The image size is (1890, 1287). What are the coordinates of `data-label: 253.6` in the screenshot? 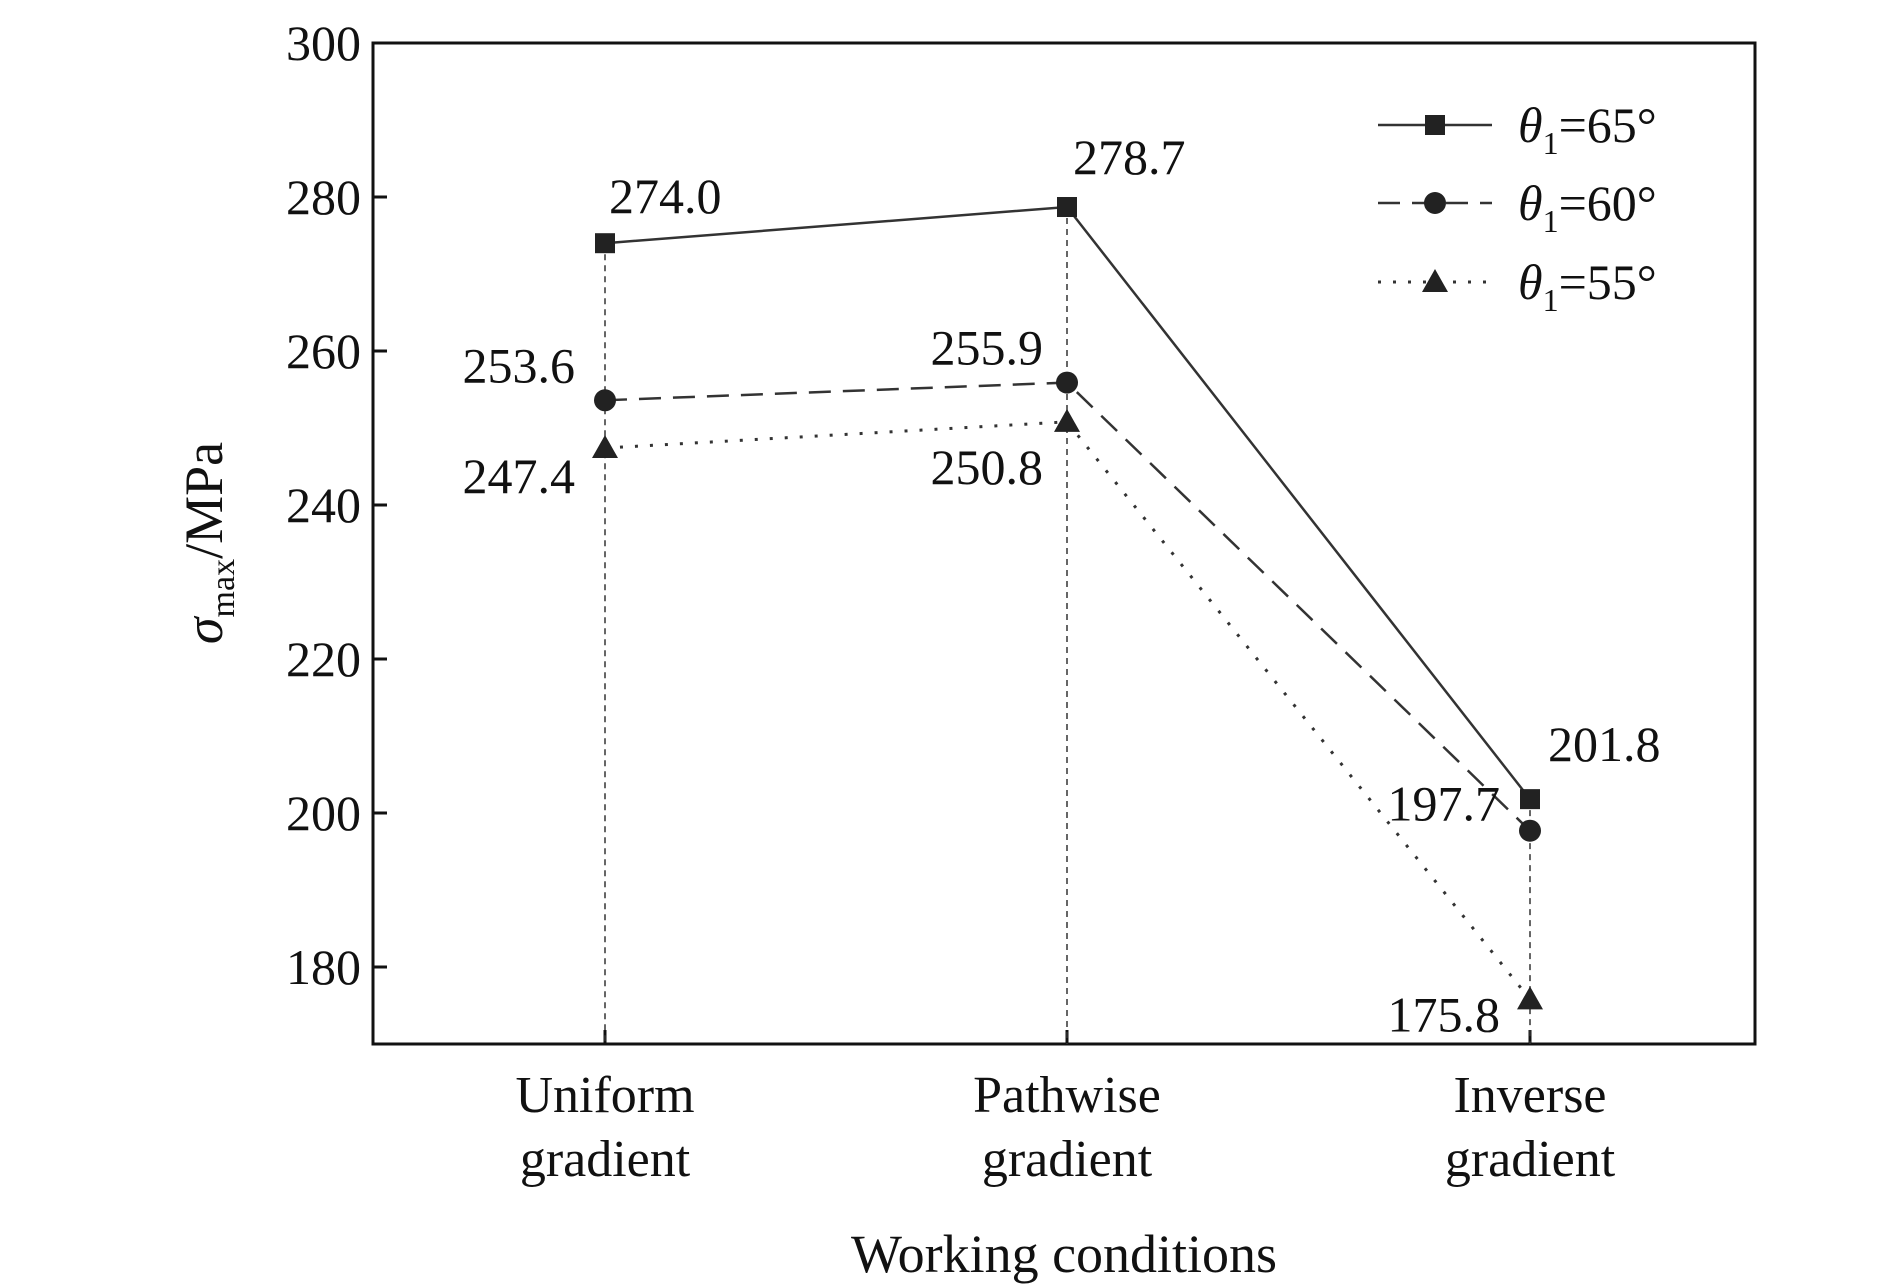 It's located at (519, 365).